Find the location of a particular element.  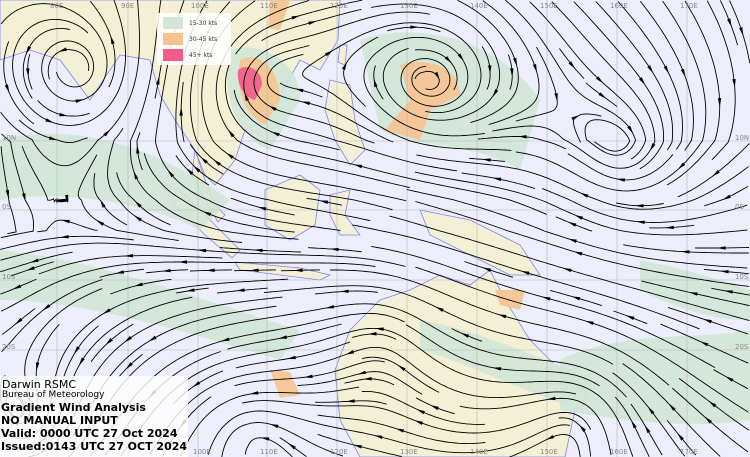

lat-label-right: 10N is located at coordinates (742, 138).